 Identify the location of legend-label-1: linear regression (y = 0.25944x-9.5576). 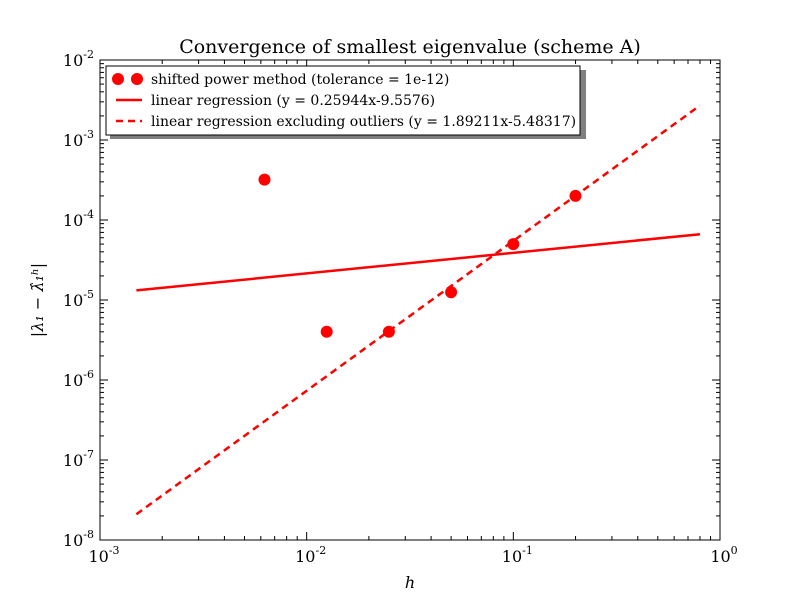
(293, 101).